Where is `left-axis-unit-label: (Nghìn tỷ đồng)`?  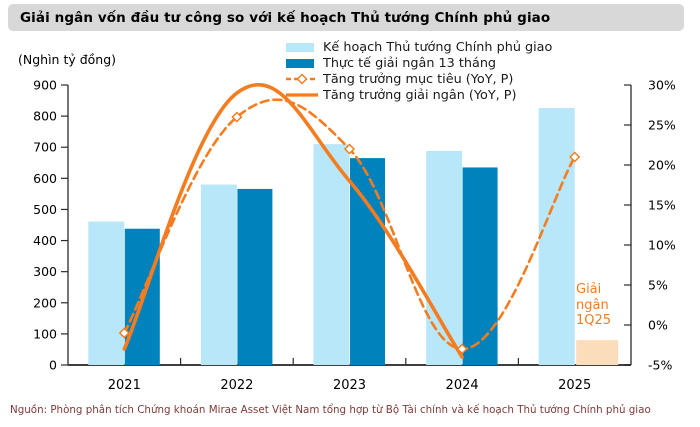
left-axis-unit-label: (Nghìn tỷ đồng) is located at coordinates (67, 59).